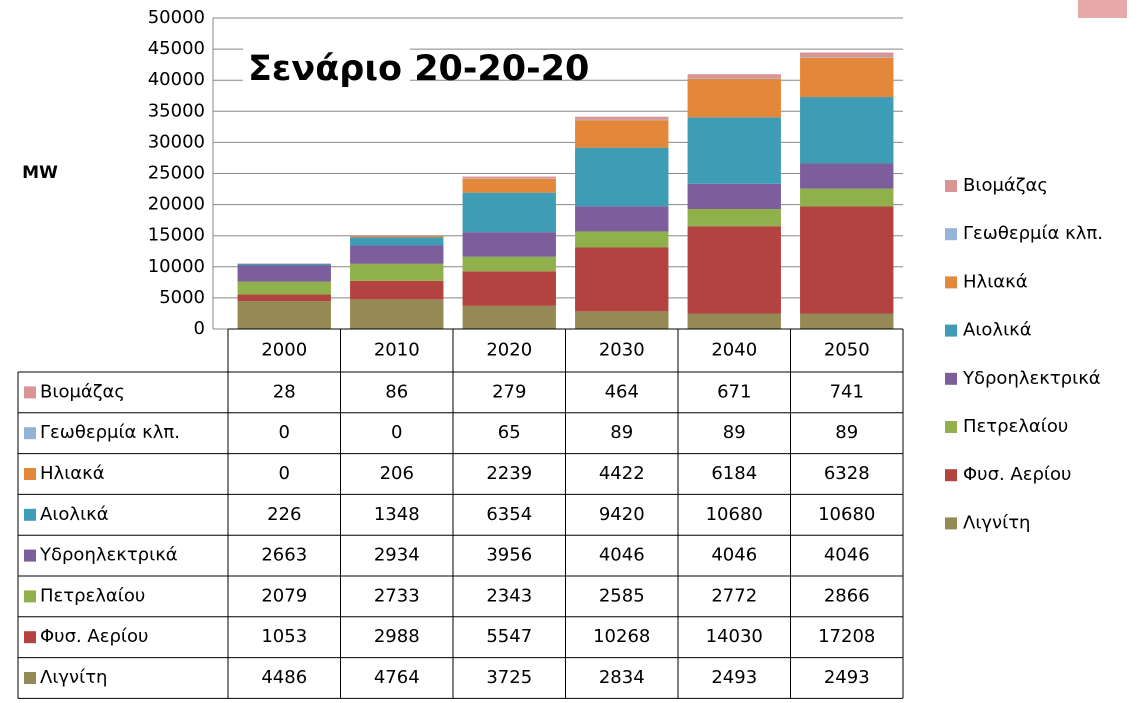 The width and height of the screenshot is (1138, 703). I want to click on data-label: 5547, so click(509, 636).